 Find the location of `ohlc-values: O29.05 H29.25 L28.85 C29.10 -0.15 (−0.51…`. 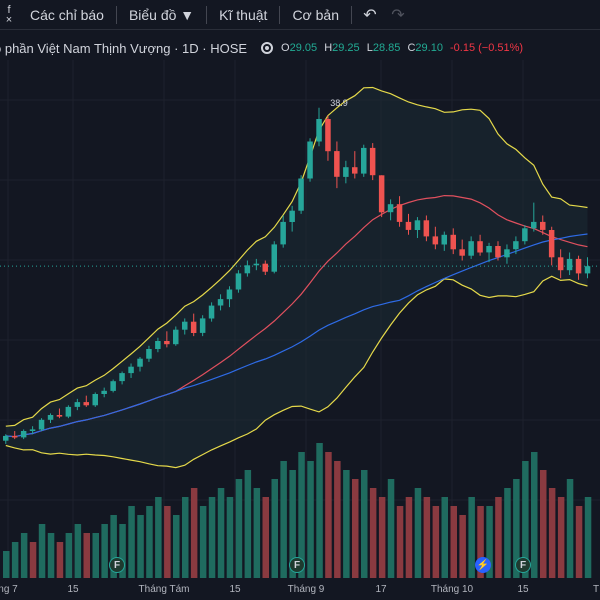

ohlc-values: O29.05 H29.25 L28.85 C29.10 -0.15 (−0.51… is located at coordinates (402, 48).